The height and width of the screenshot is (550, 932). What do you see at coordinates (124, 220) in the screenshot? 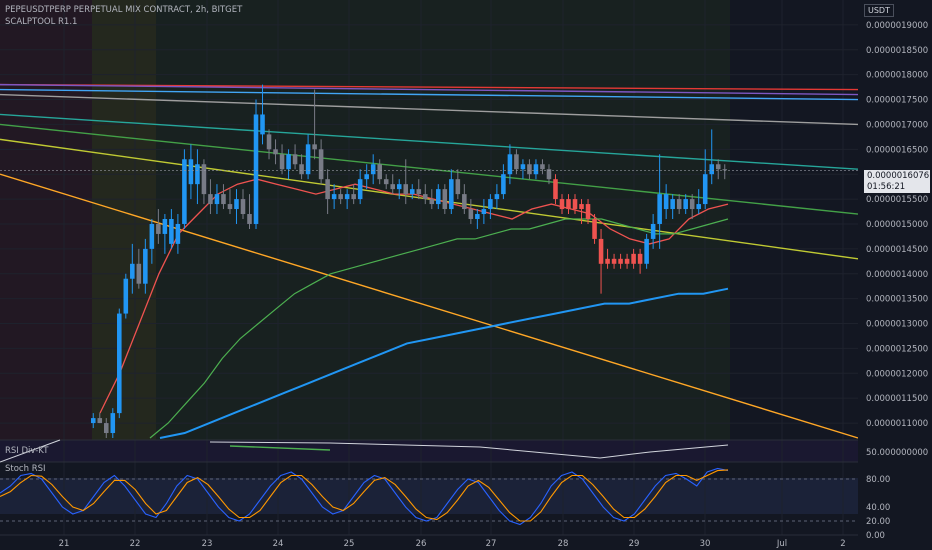
I see `zone-neutral` at bounding box center [124, 220].